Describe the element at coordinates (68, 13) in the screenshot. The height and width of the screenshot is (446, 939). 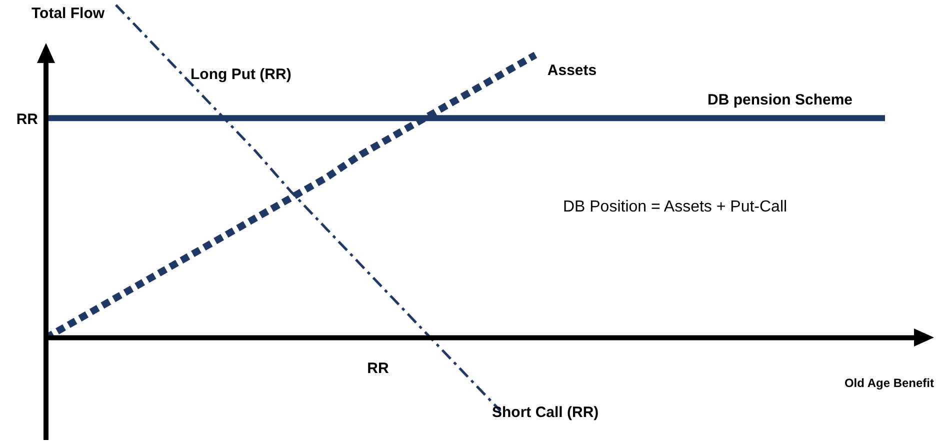
I see `y-axis-title: Total Flow` at that location.